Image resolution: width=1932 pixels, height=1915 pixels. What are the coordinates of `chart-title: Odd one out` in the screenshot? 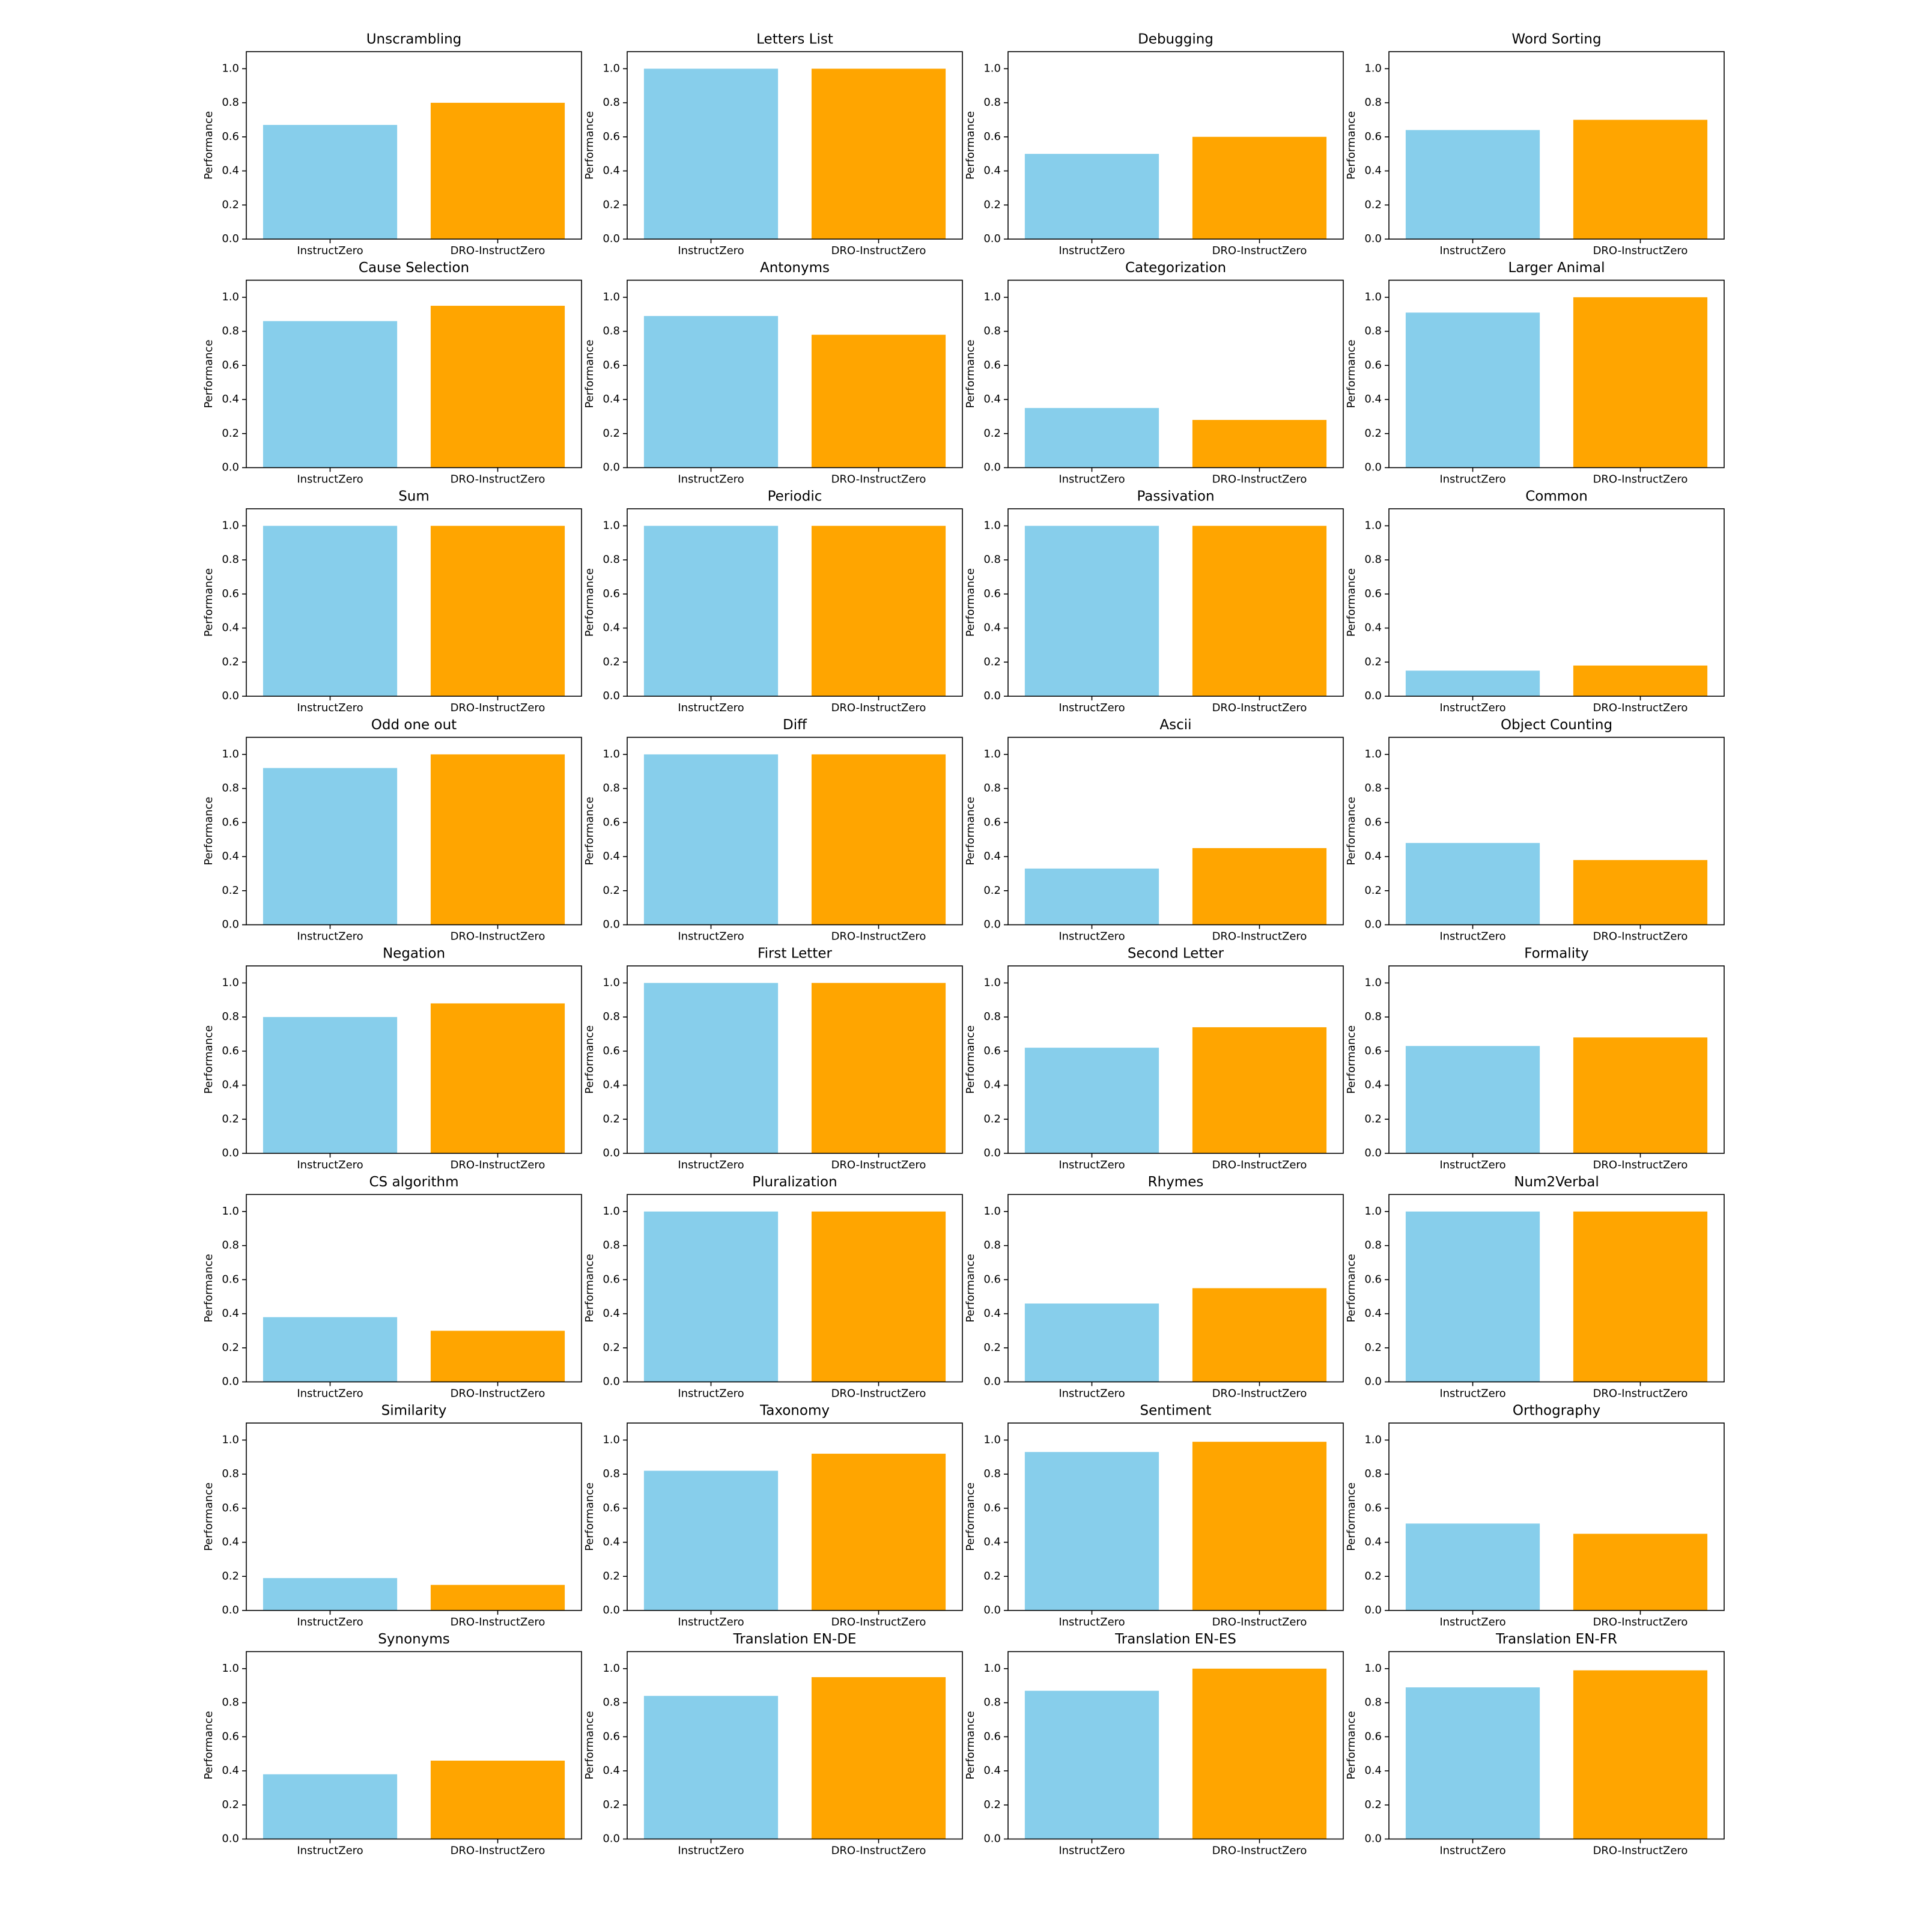 It's located at (414, 725).